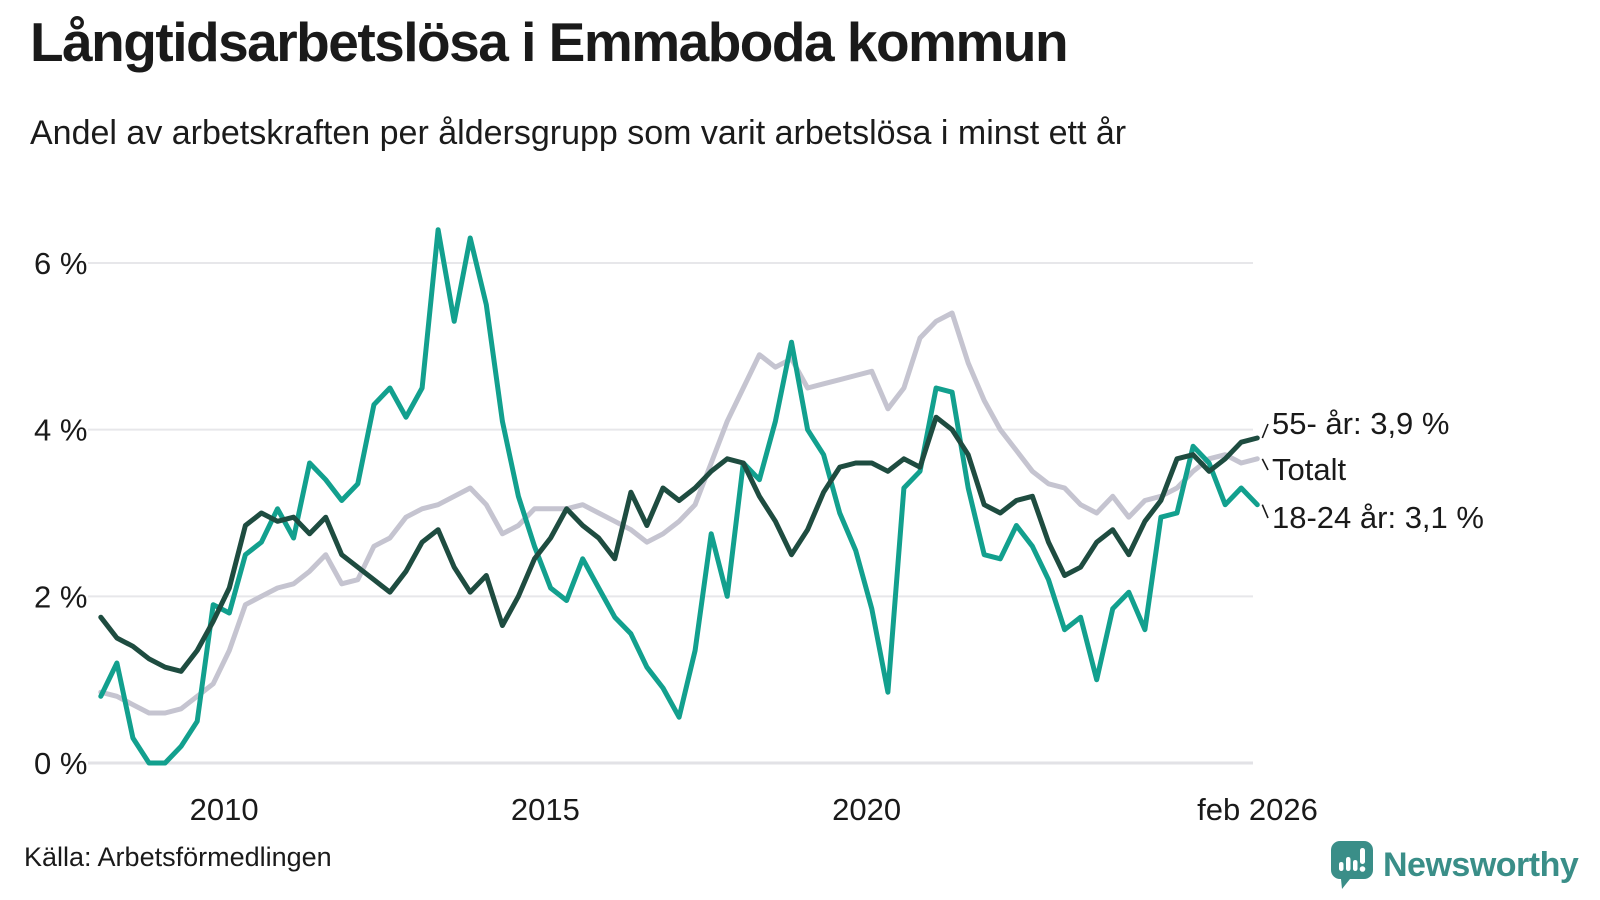  Describe the element at coordinates (60, 430) in the screenshot. I see `y-tick-label: 4 %` at that location.